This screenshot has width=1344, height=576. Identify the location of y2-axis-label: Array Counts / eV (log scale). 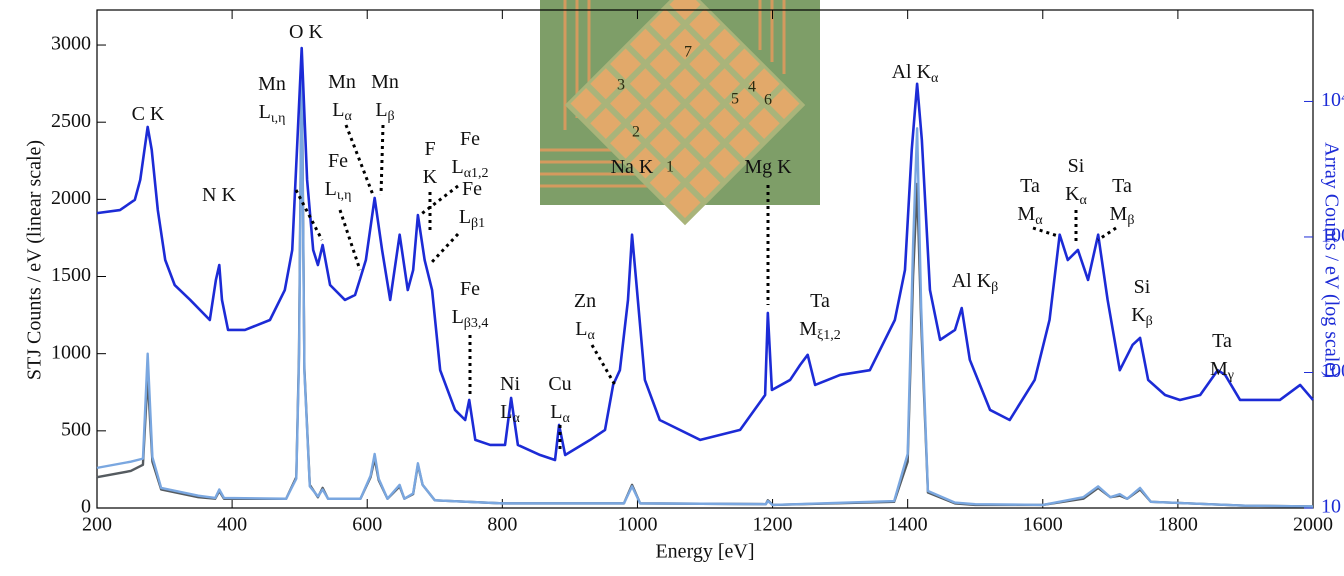
(1331, 260).